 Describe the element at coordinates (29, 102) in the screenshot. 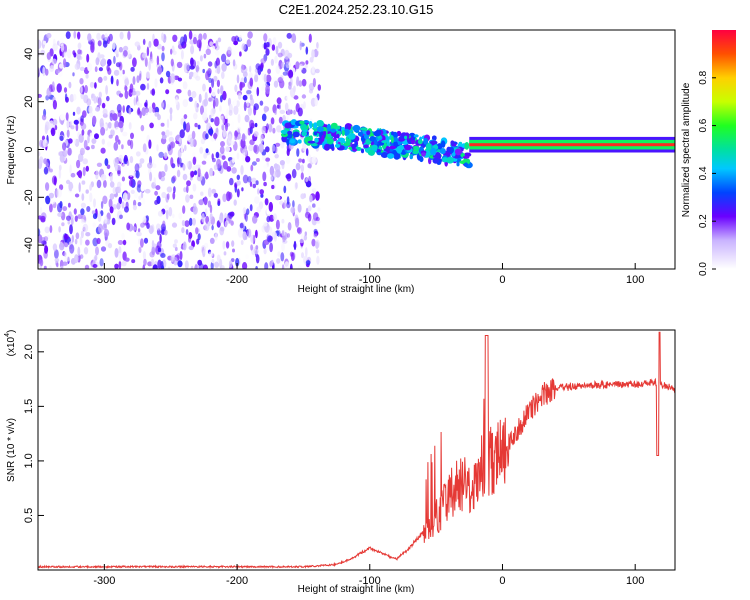

I see `spectrogram-y-tick-label: 20` at that location.